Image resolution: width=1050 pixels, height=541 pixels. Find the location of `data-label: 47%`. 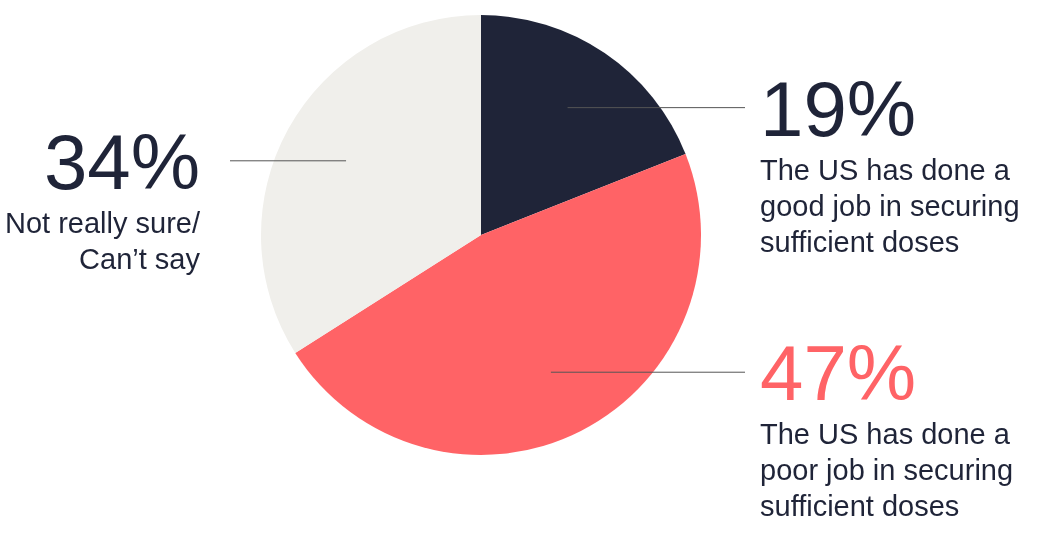

data-label: 47% is located at coordinates (838, 373).